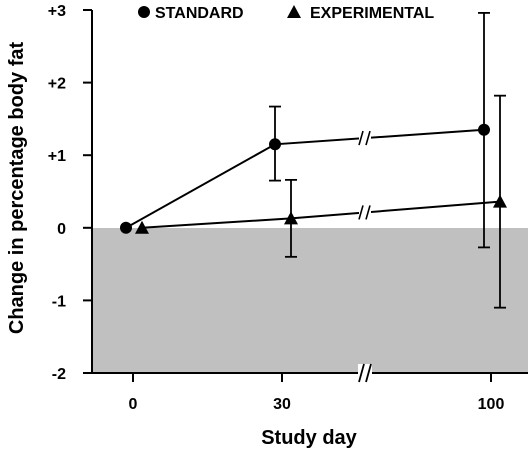 The image size is (531, 454). I want to click on legend-label-experimental: EXPERIMENTAL, so click(372, 13).